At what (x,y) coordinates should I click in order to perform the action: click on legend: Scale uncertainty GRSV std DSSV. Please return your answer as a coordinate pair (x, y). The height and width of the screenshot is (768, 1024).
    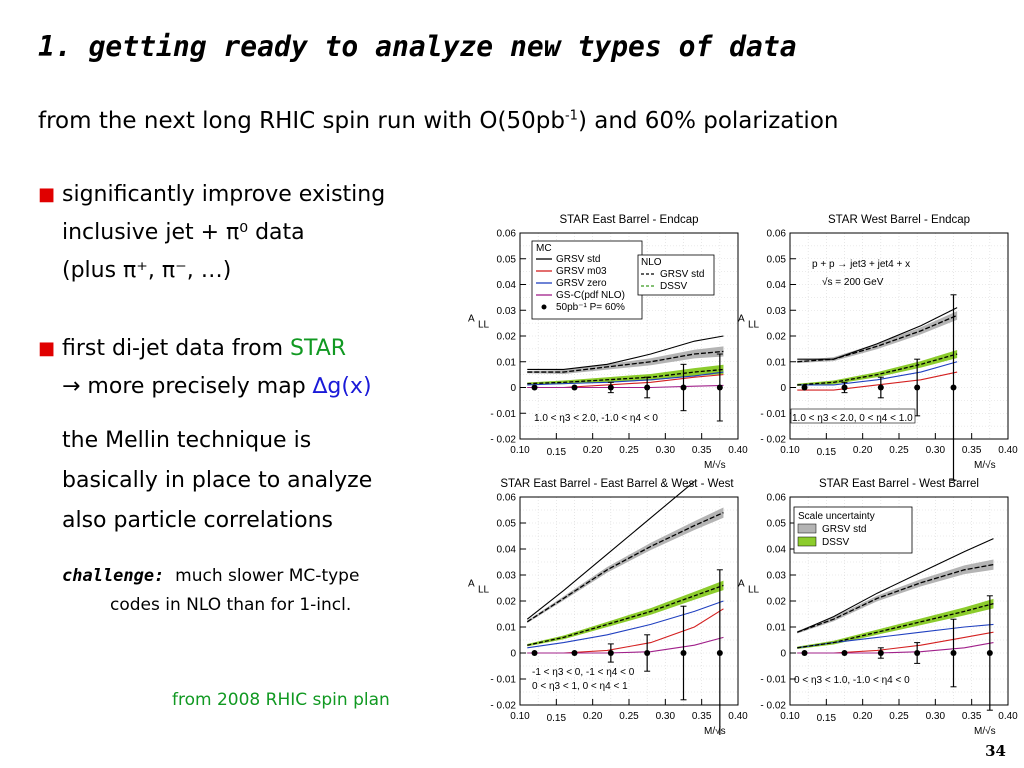
    Looking at the image, I should click on (853, 530).